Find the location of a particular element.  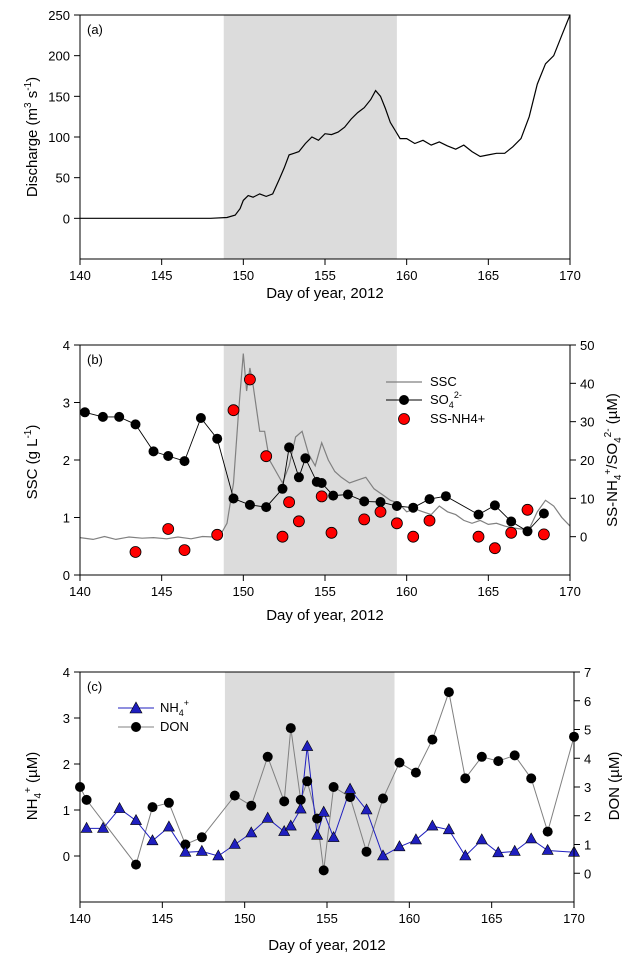

legend-don-marker is located at coordinates (136, 727).